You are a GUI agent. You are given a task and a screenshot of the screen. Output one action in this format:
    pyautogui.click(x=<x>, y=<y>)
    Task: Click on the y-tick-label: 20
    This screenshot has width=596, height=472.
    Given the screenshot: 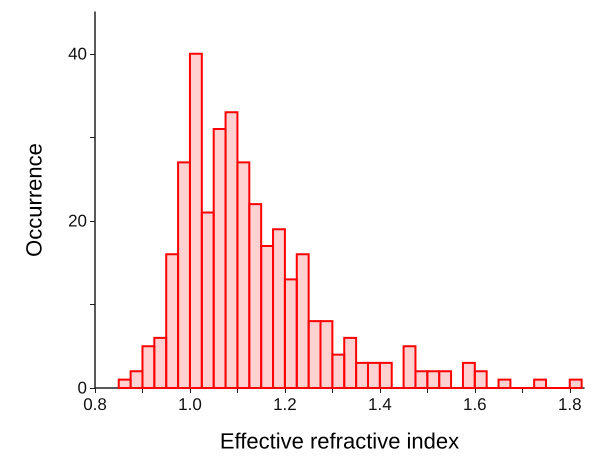 What is the action you would take?
    pyautogui.click(x=77, y=220)
    